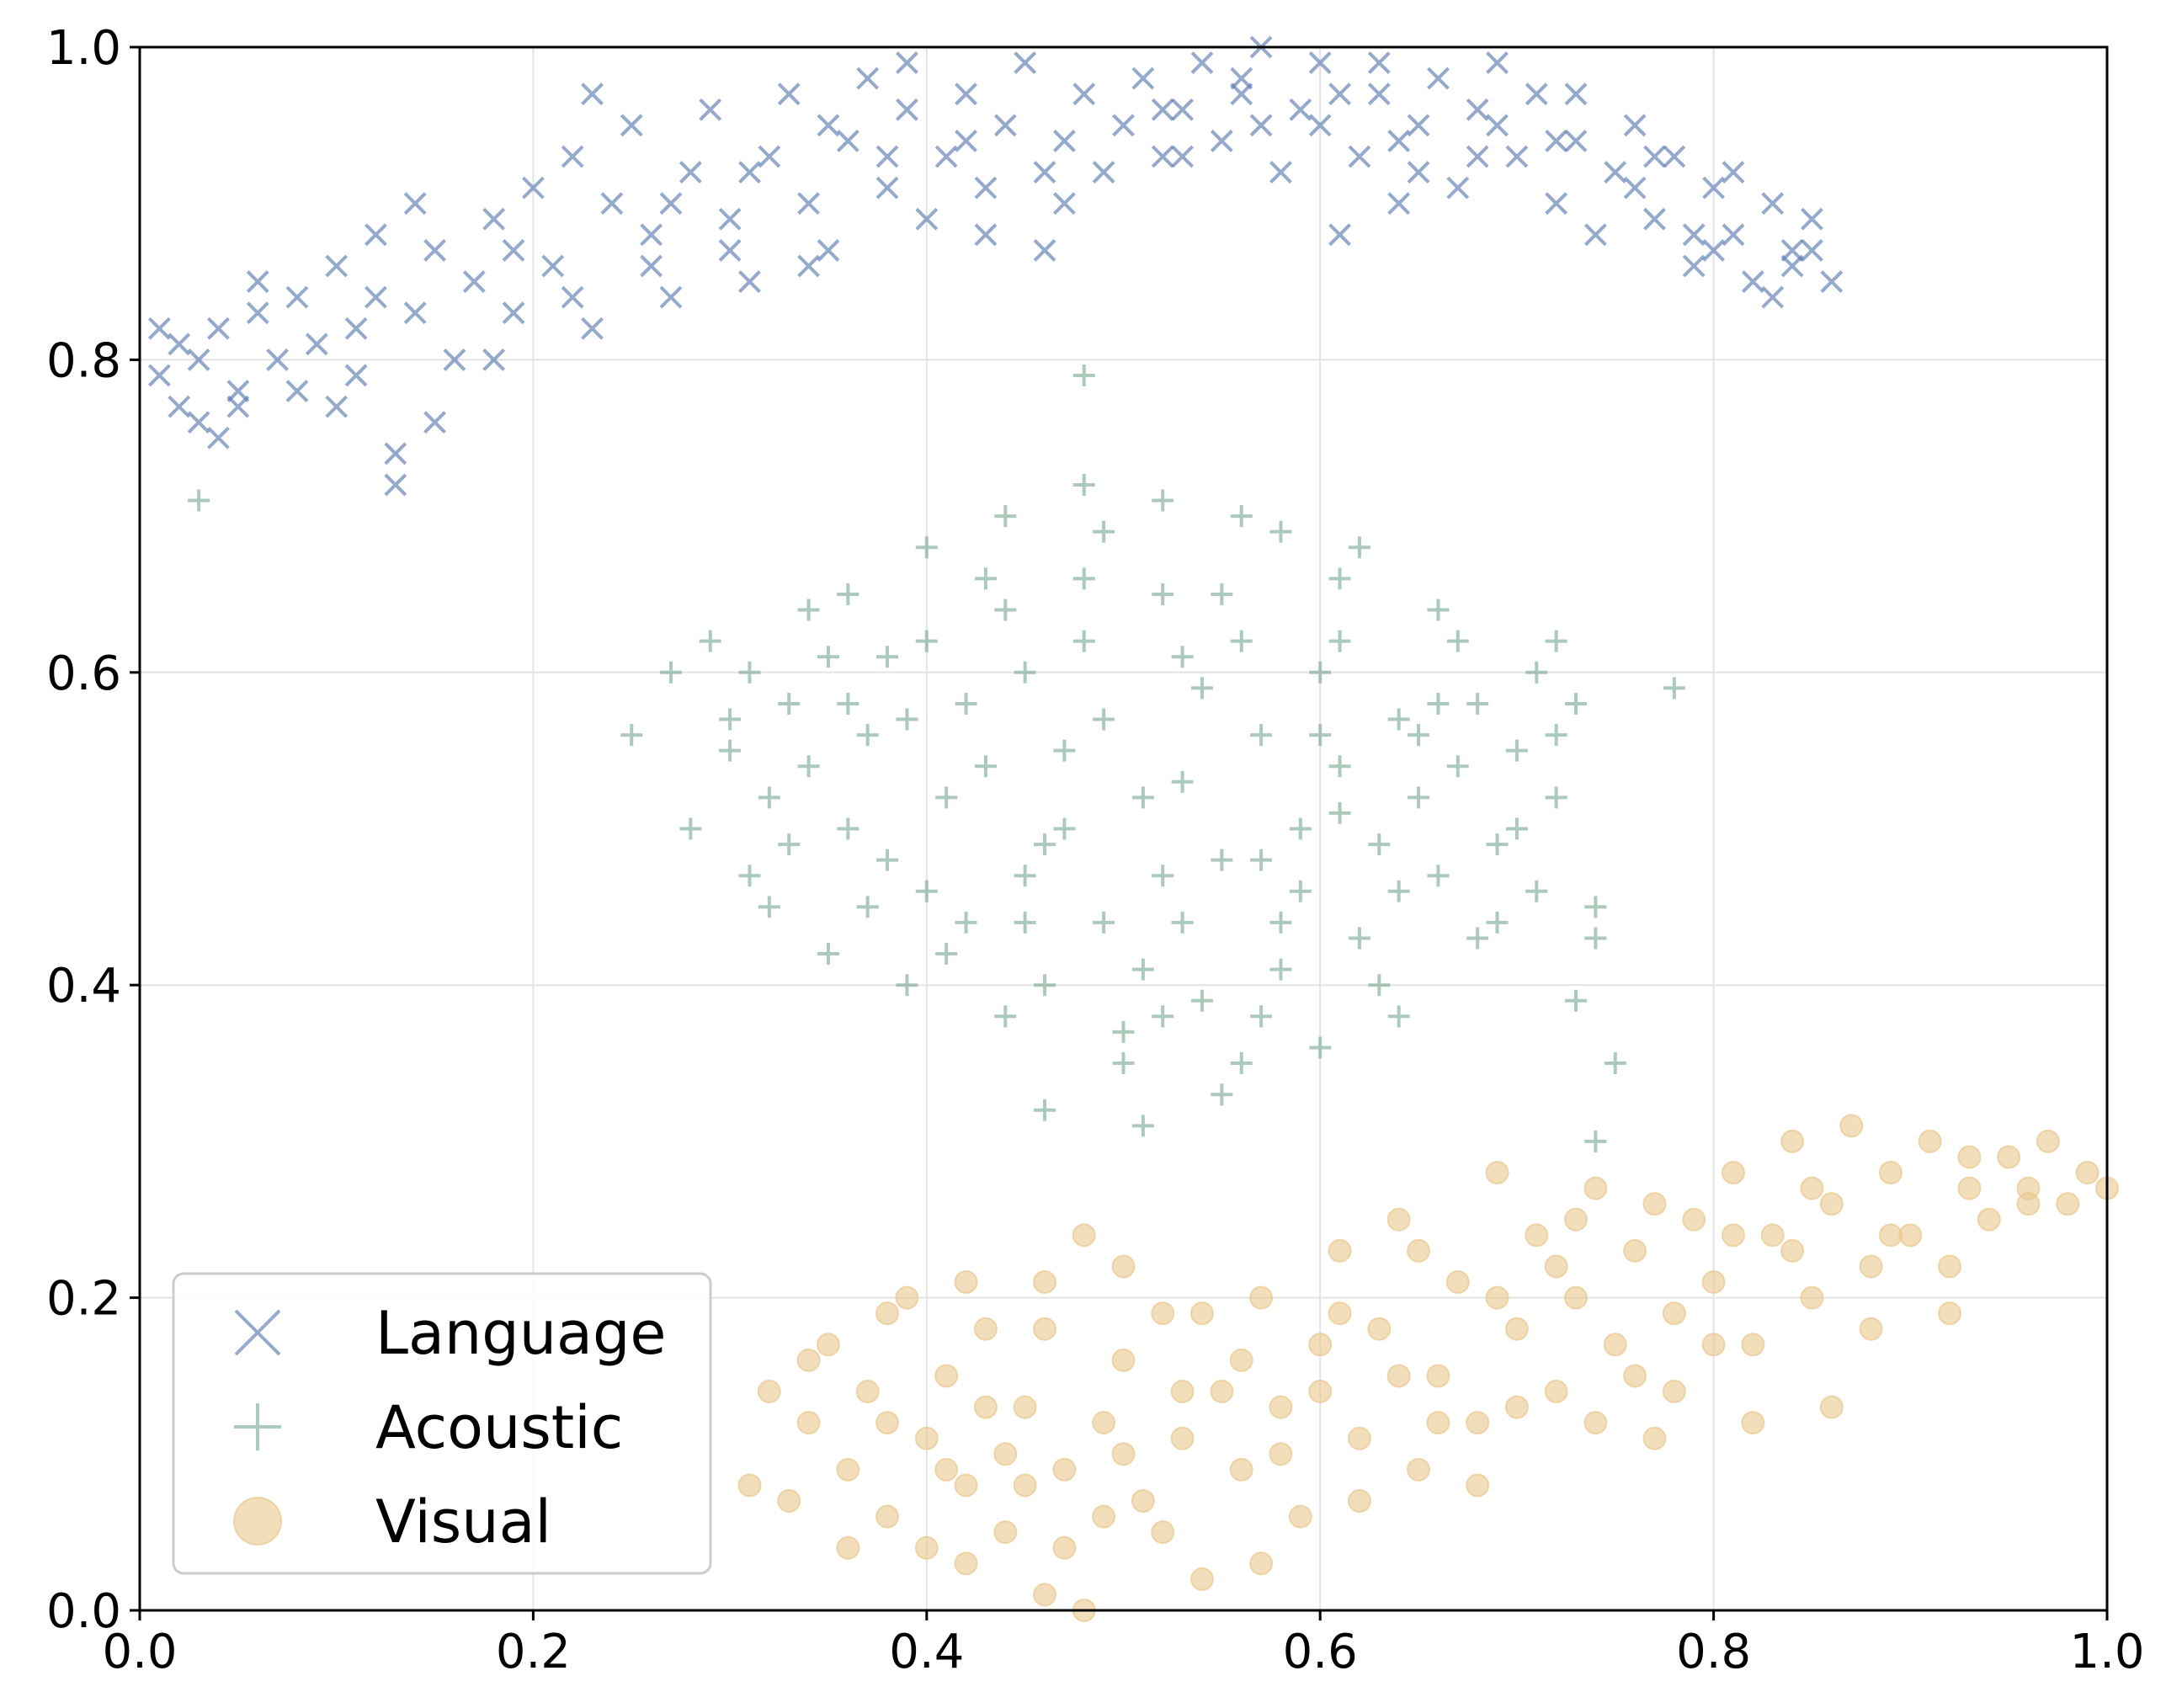 This screenshot has width=2166, height=1708. What do you see at coordinates (1123, 1644) in the screenshot?
I see `x-axis: 0.0 0.2 0.4 0.6 0.8 1.0` at bounding box center [1123, 1644].